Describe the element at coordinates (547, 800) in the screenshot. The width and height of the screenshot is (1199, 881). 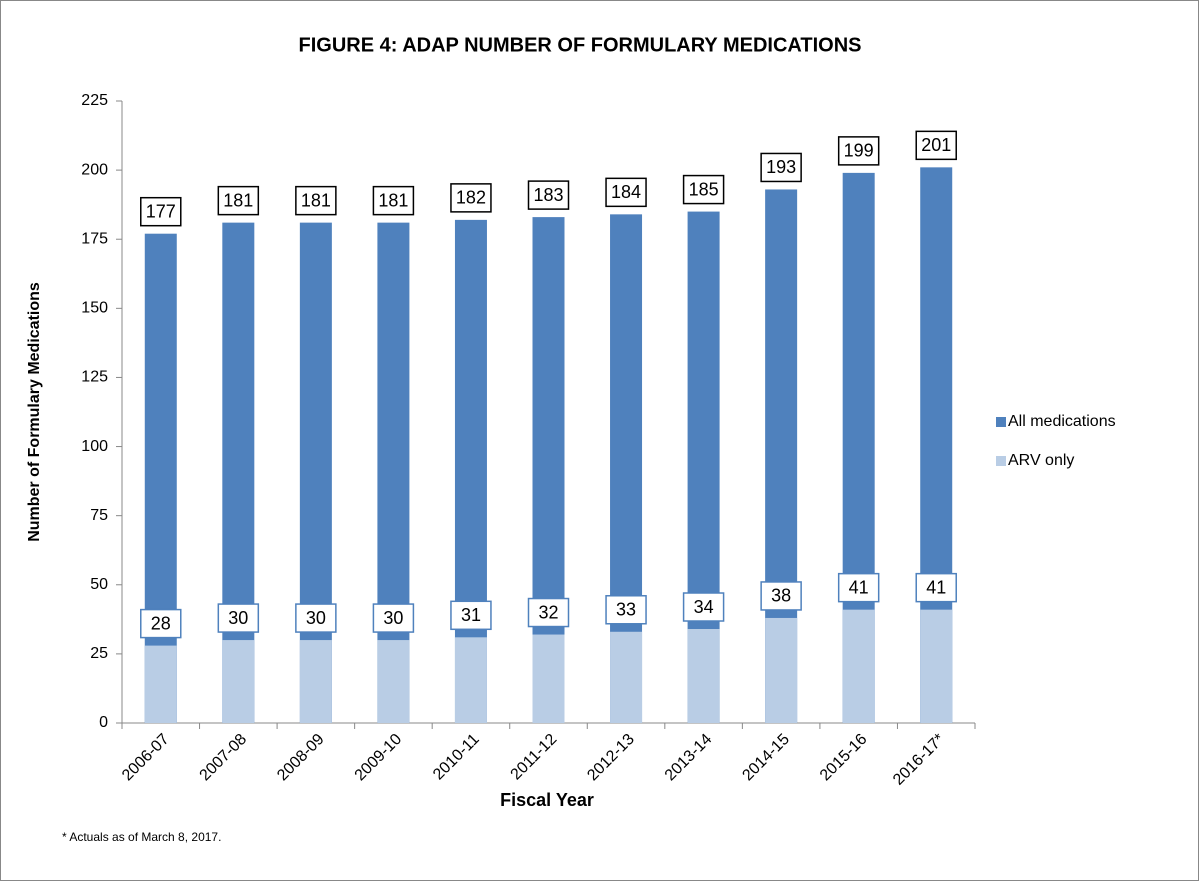
I see `x-axis-title: Fiscal Year` at that location.